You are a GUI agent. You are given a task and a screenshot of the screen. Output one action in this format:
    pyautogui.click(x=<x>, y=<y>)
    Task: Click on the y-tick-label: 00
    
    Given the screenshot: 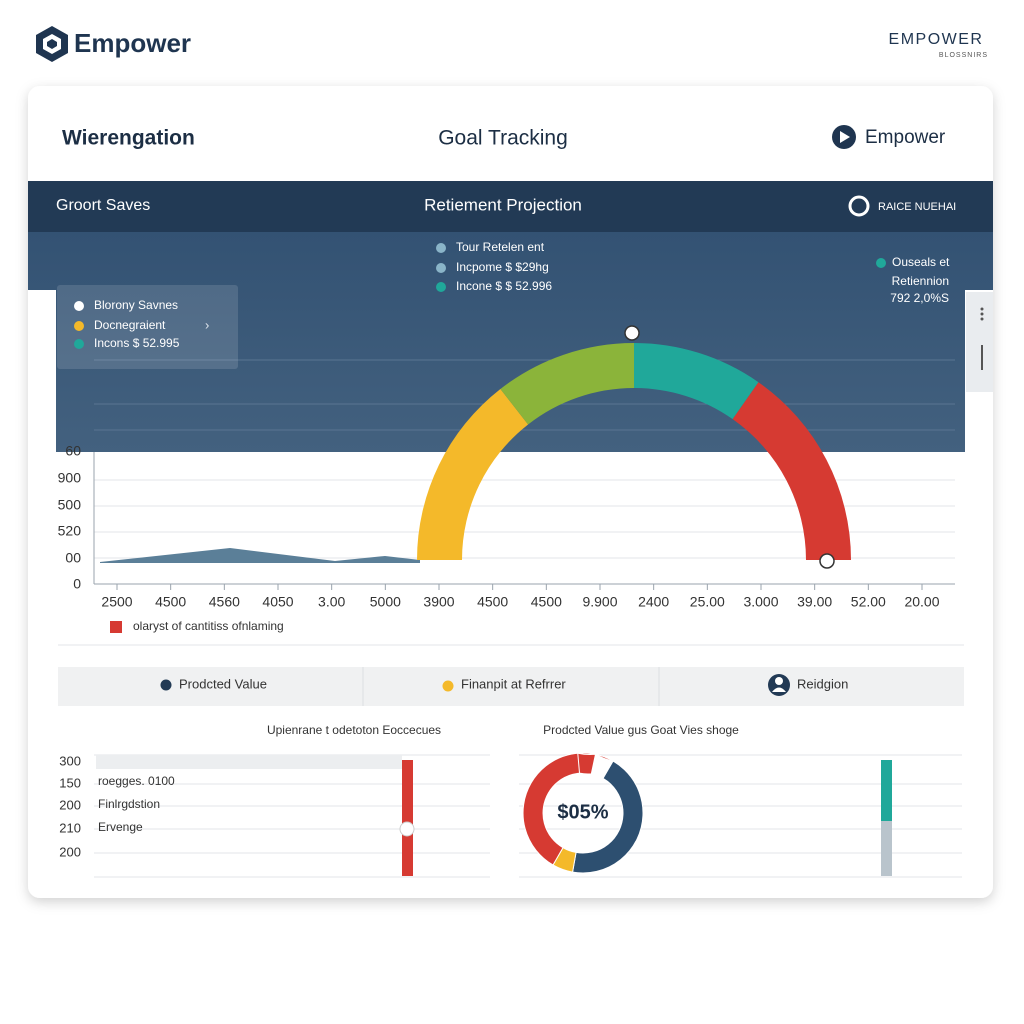 What is the action you would take?
    pyautogui.click(x=73, y=558)
    